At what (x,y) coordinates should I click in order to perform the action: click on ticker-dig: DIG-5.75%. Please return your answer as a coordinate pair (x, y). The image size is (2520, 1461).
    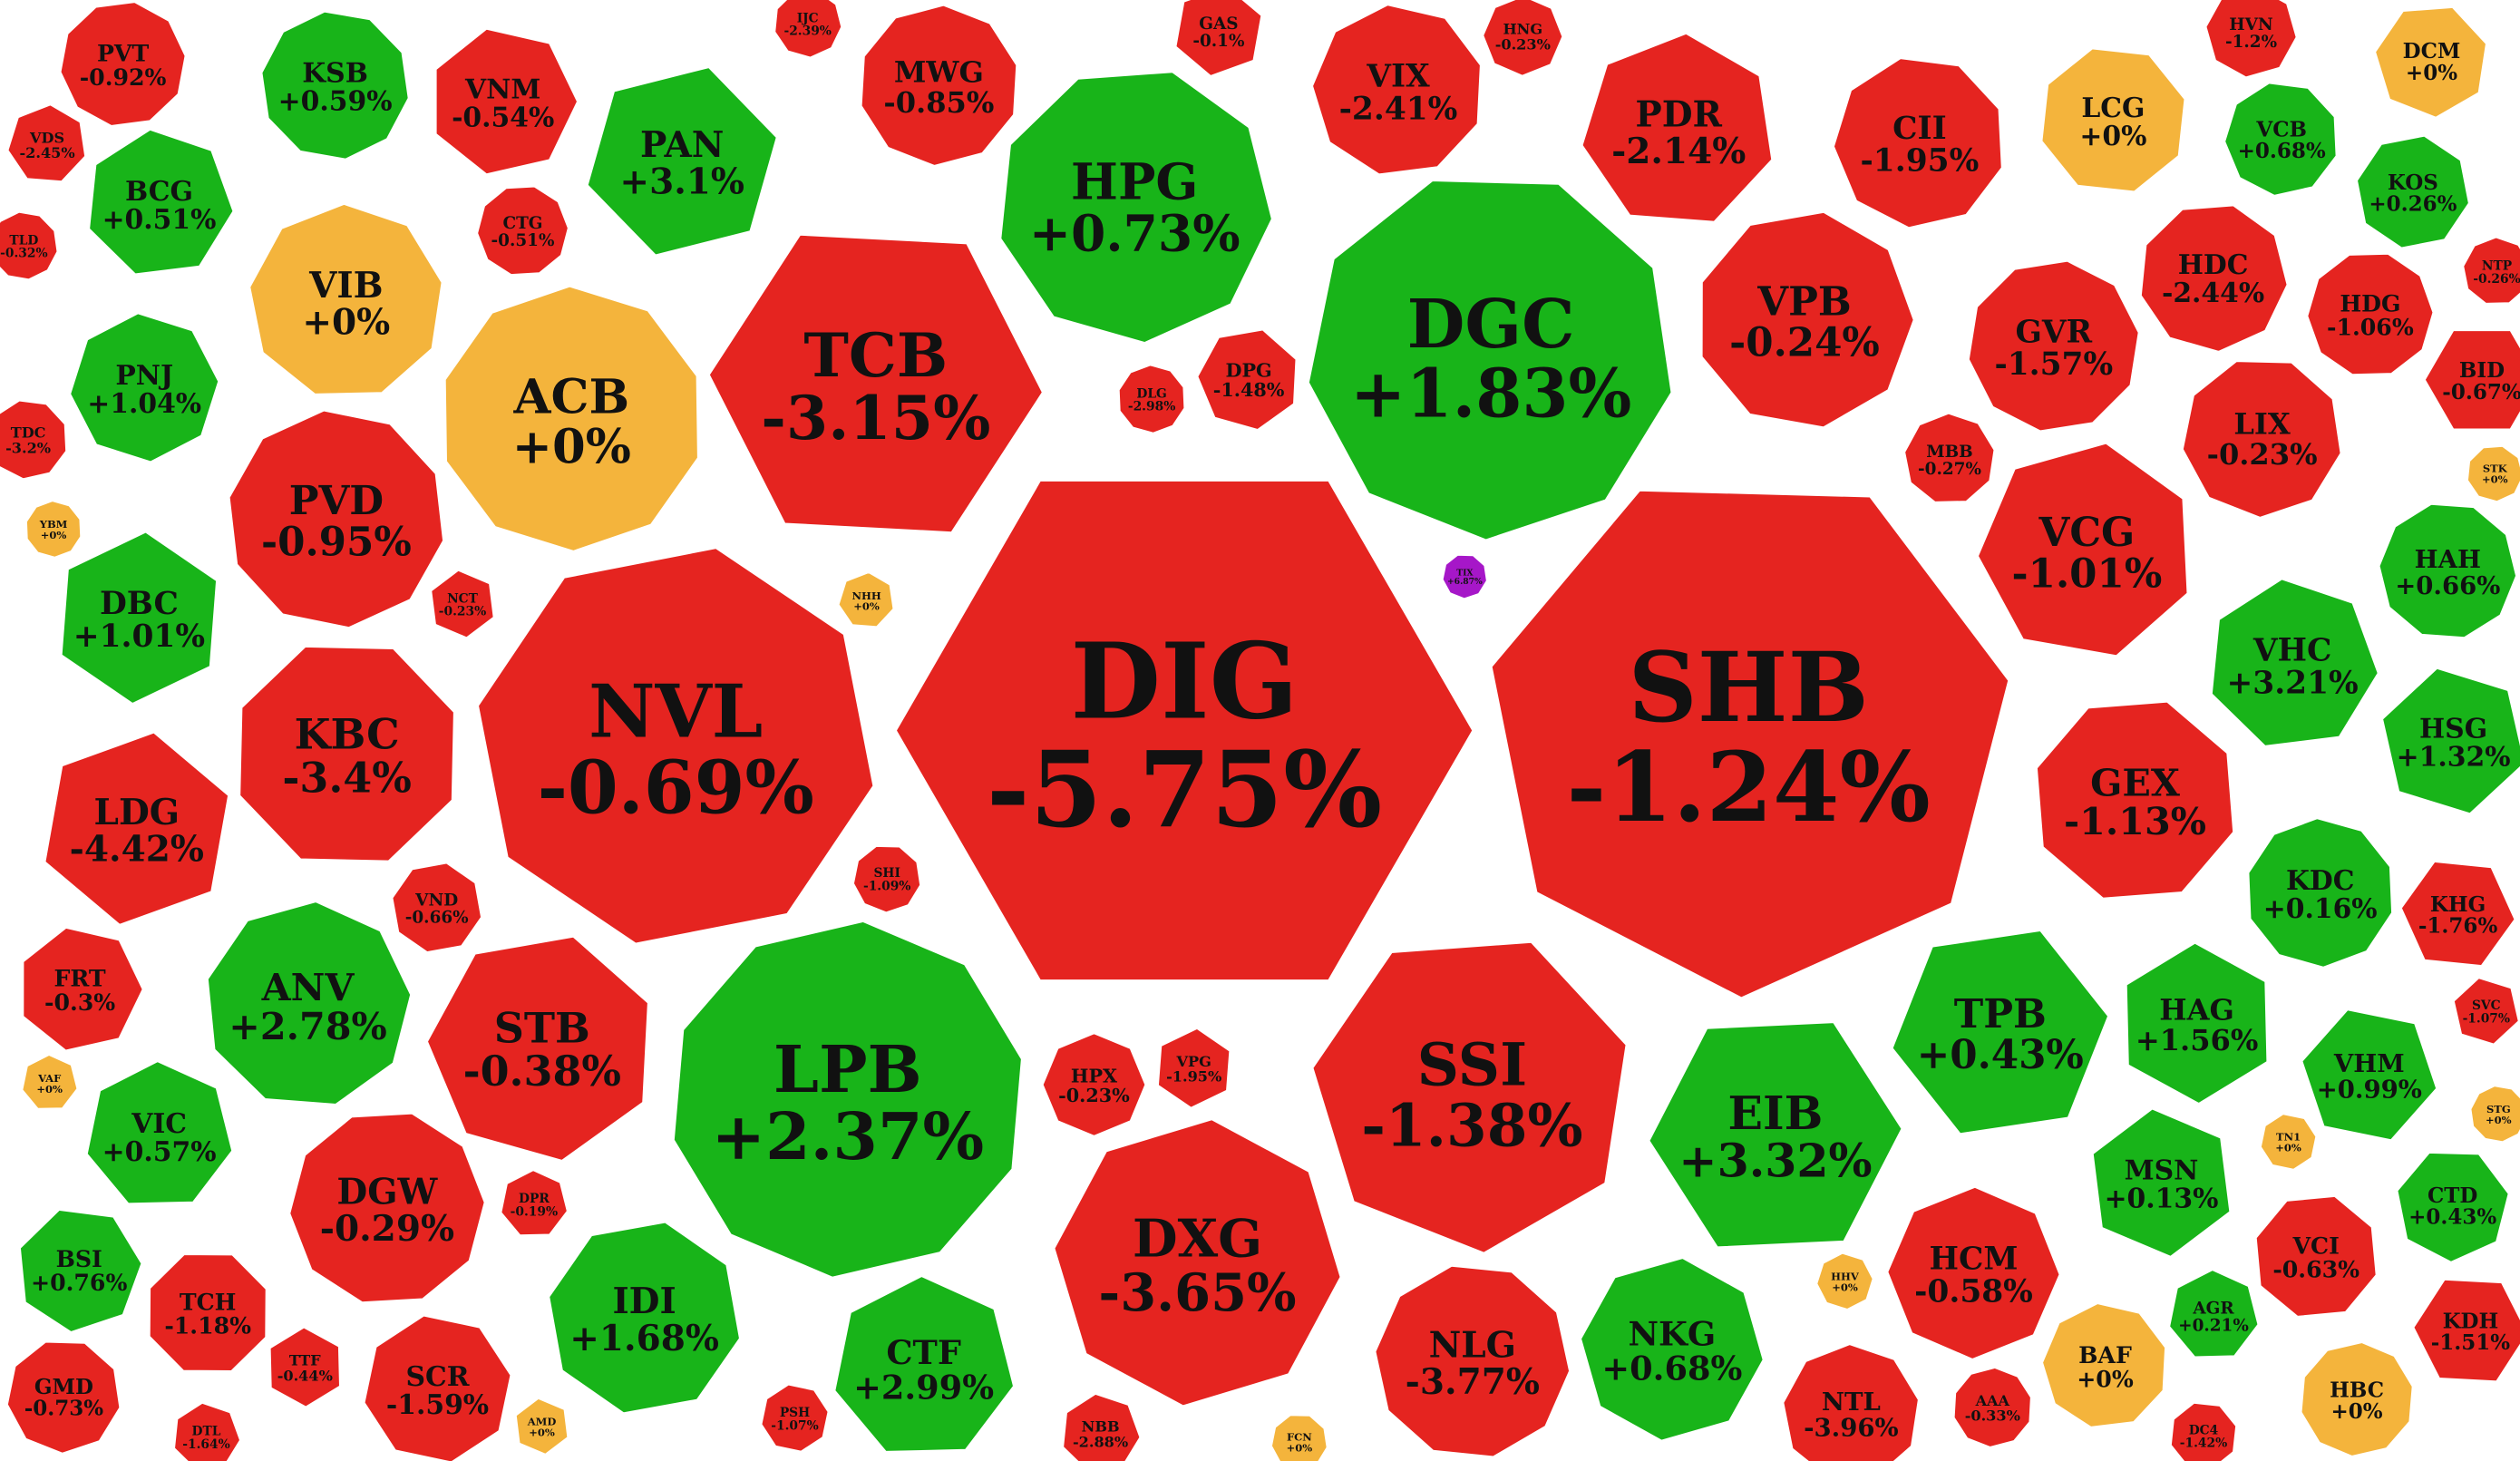
    Looking at the image, I should click on (1184, 731).